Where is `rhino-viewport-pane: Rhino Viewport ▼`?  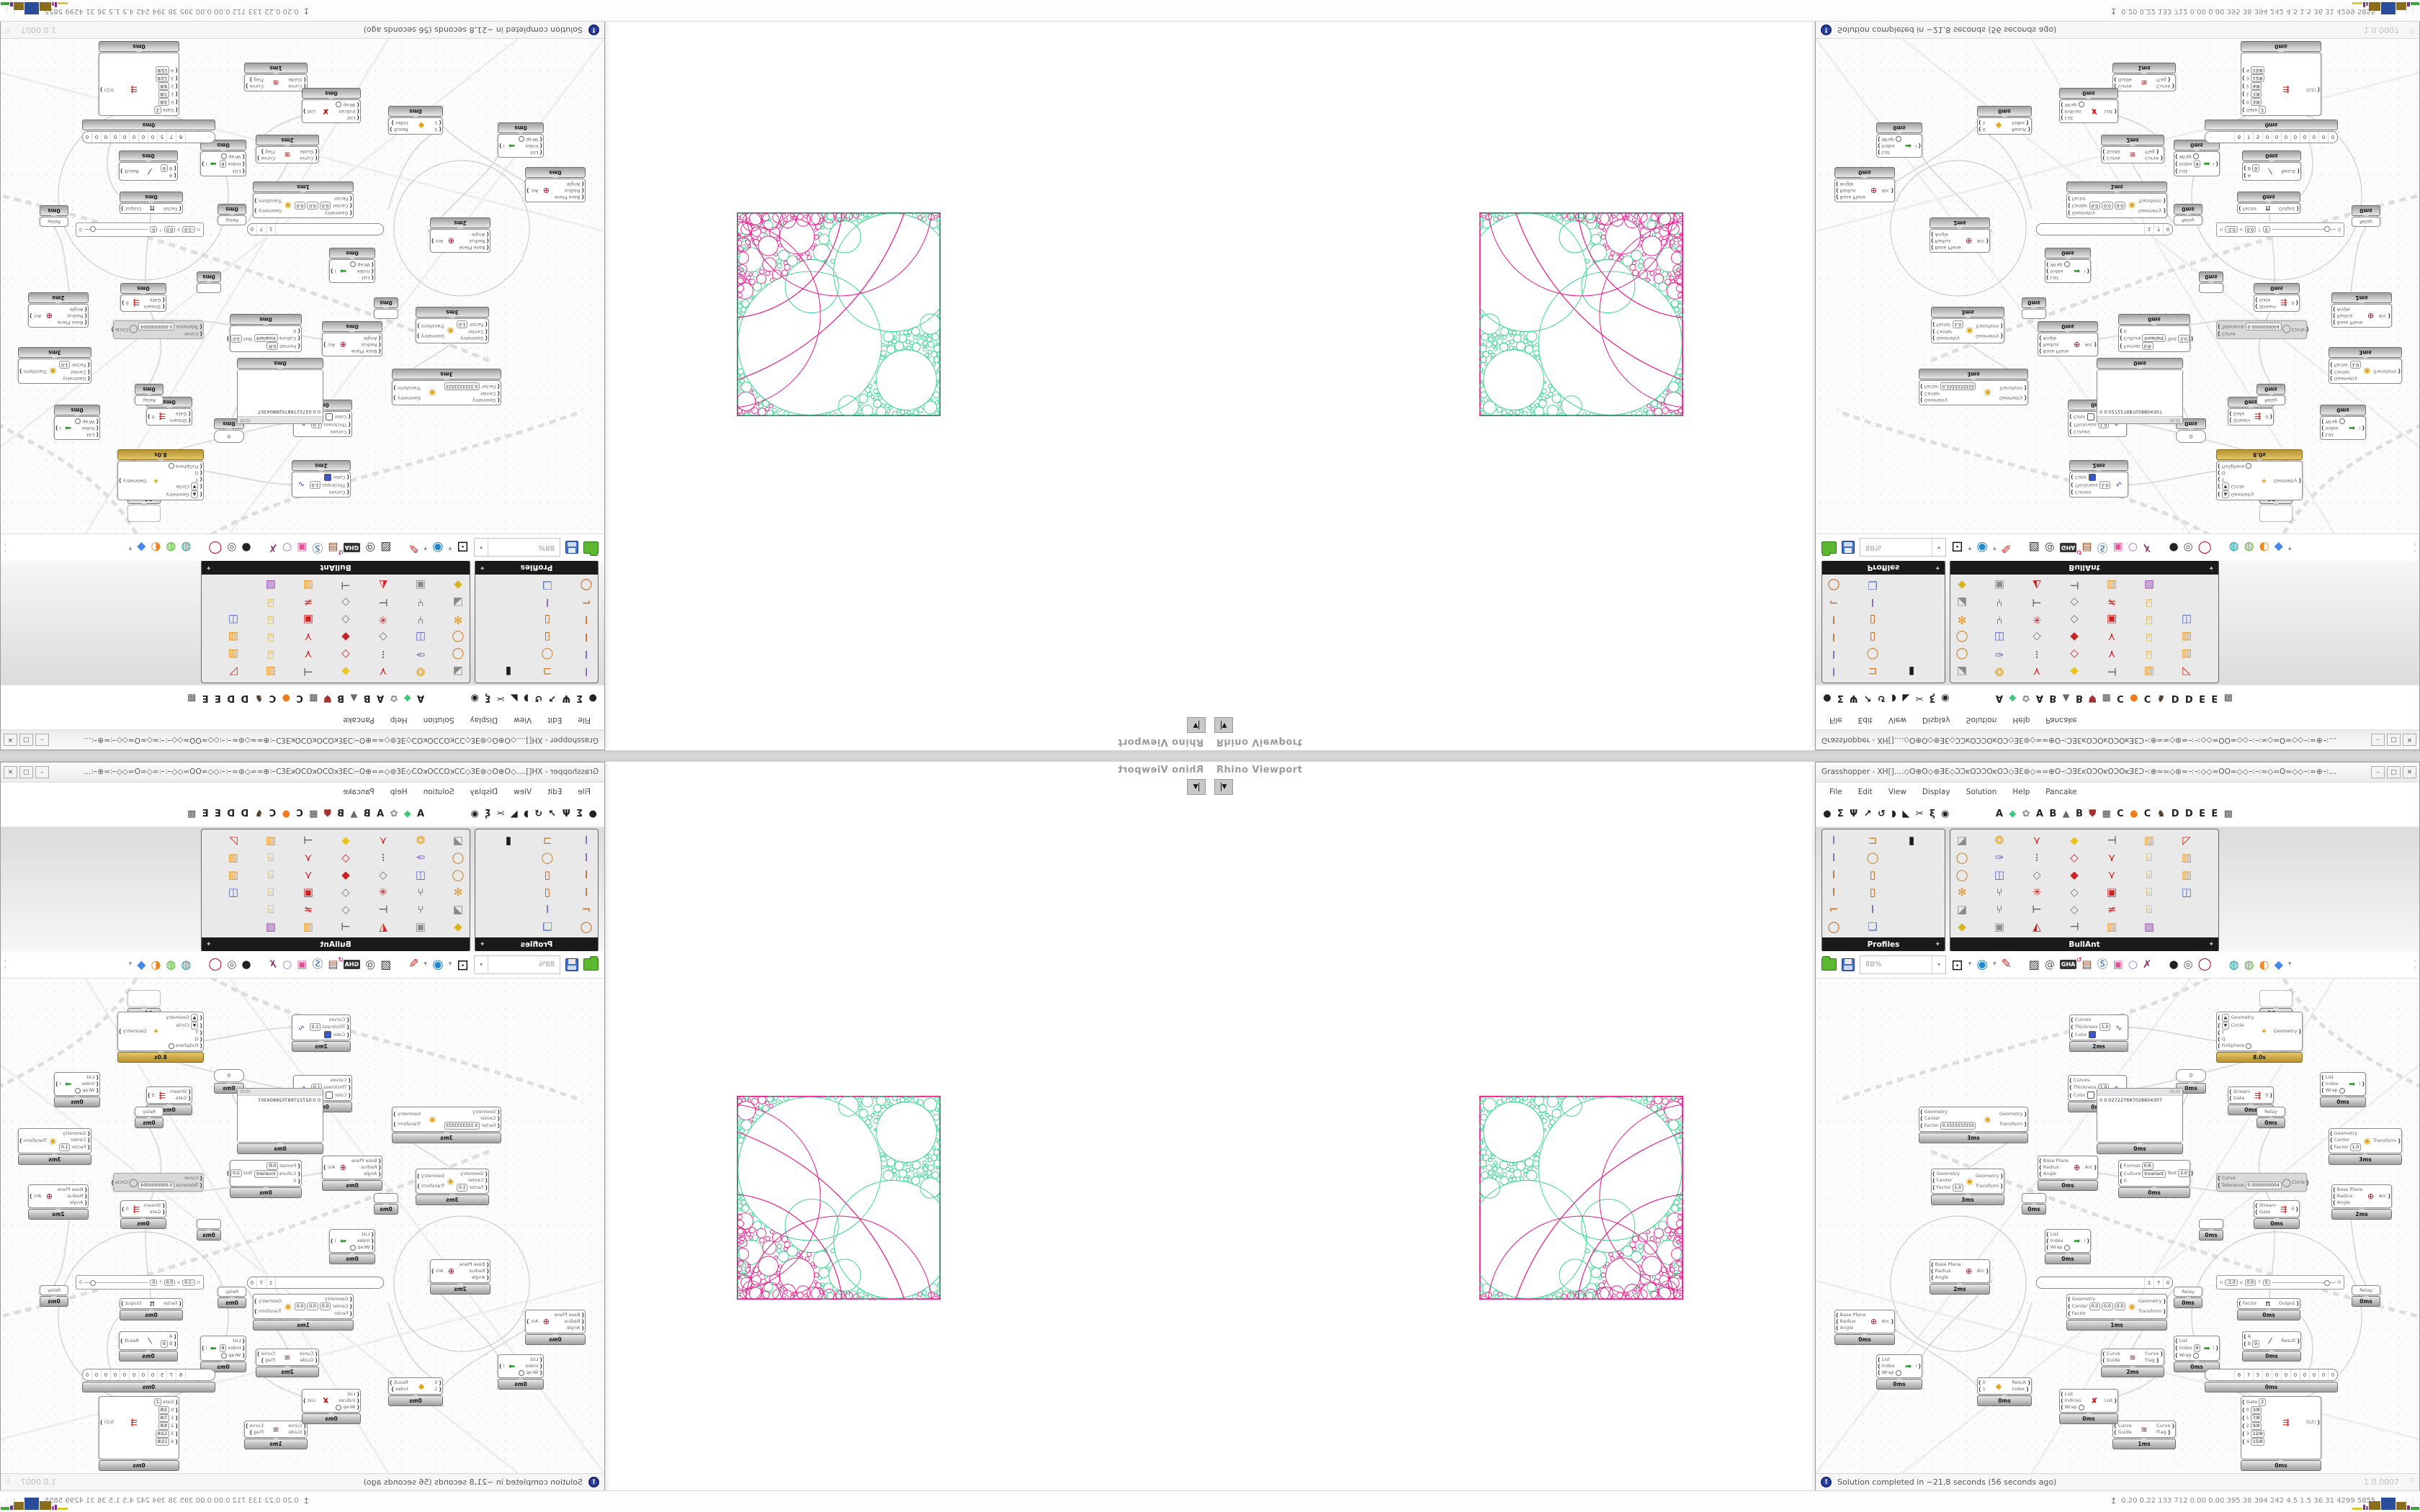 rhino-viewport-pane: Rhino Viewport ▼ is located at coordinates (907, 1126).